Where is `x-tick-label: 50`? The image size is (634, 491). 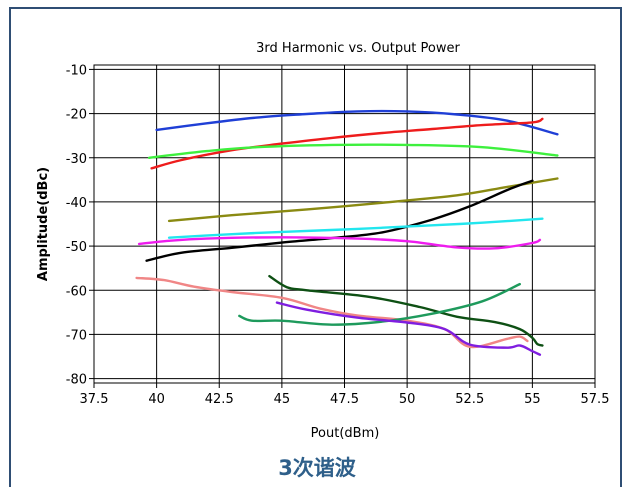
x-tick-label: 50 is located at coordinates (407, 399).